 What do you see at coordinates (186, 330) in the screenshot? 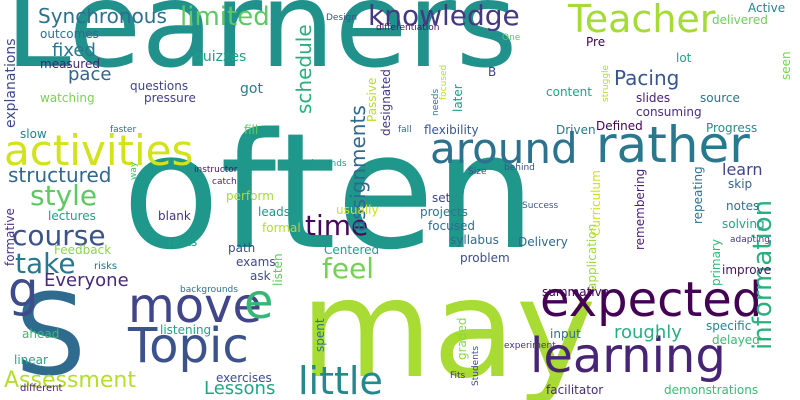
I see `word-listening: listening` at bounding box center [186, 330].